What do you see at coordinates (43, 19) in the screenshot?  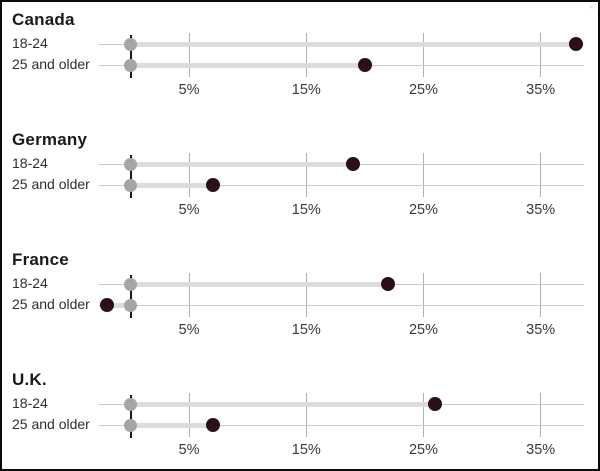 I see `group-title: Canada` at bounding box center [43, 19].